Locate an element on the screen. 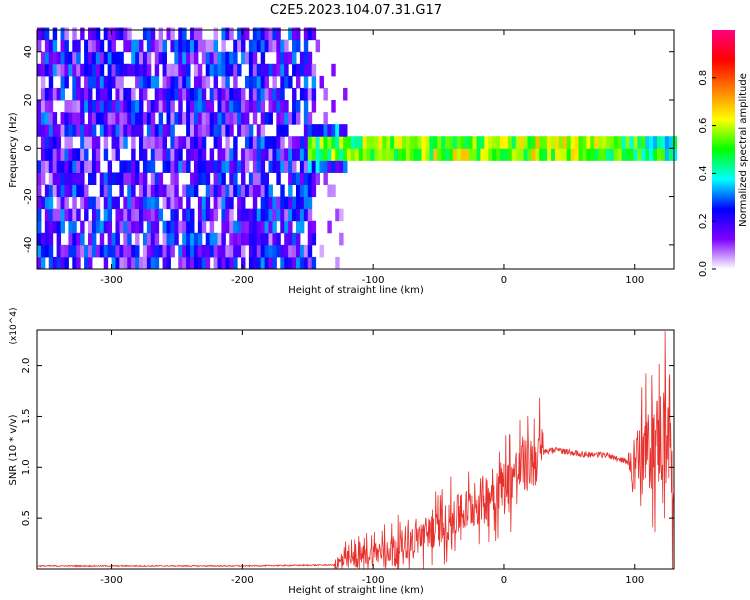 The height and width of the screenshot is (600, 750). y-tick-label: 20 is located at coordinates (28, 100).